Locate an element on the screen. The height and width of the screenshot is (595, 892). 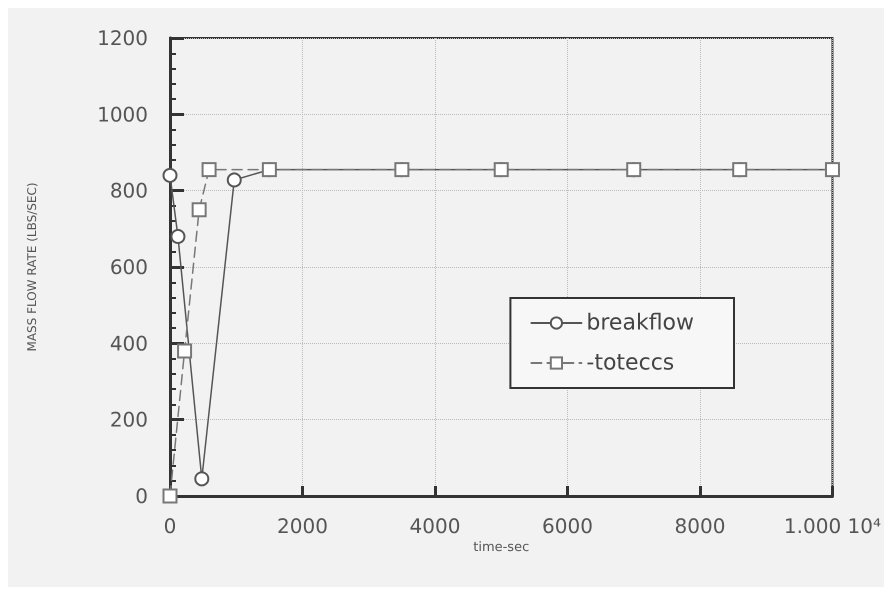
y-tick-label: 800 is located at coordinates (129, 190).